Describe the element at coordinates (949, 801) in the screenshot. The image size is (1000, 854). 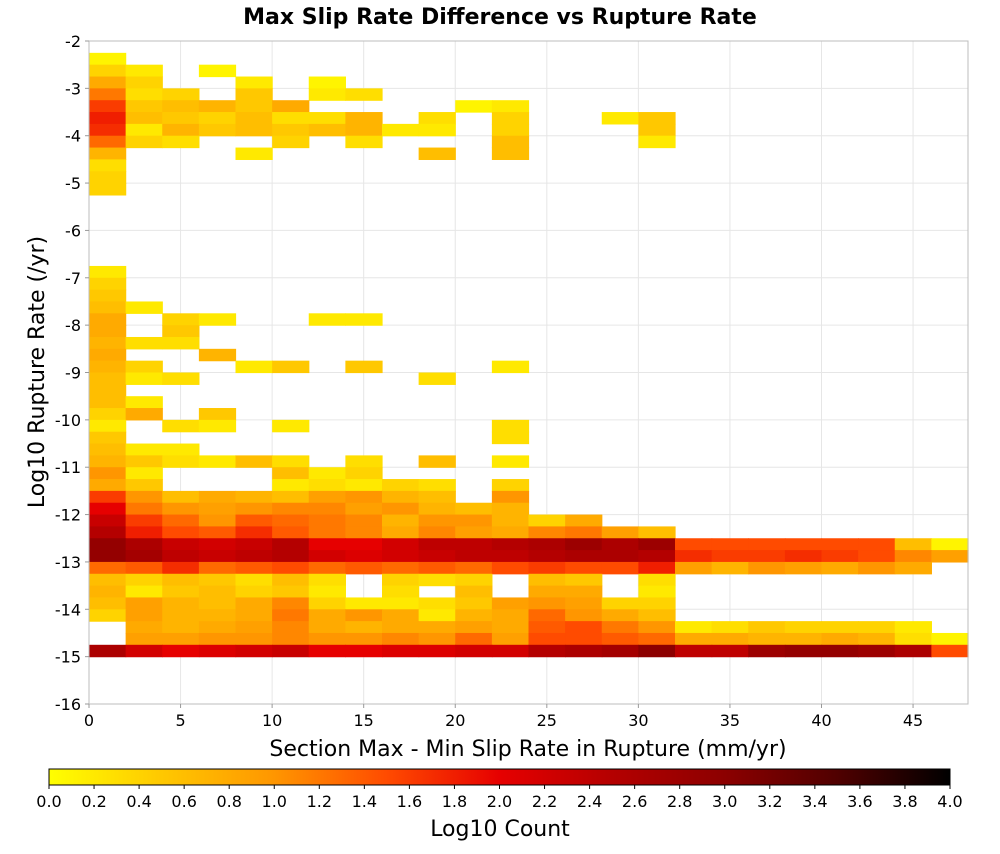
I see `colorbar-tick-label: 4.0` at that location.